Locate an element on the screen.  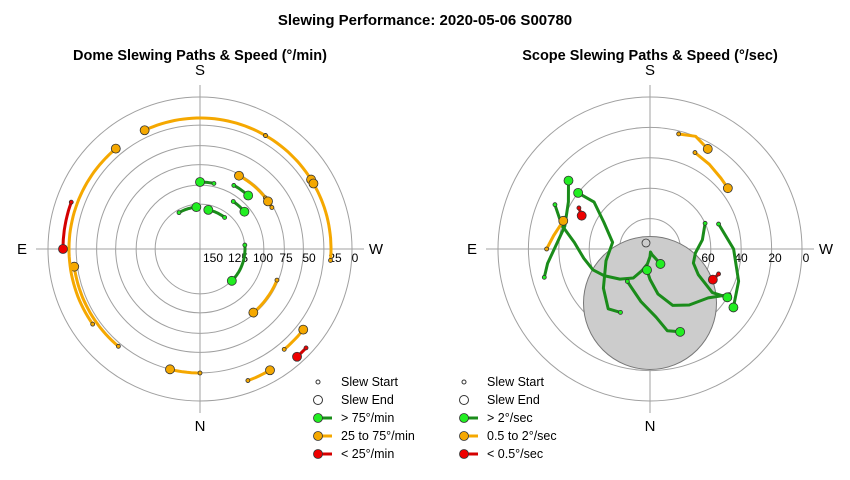
tick-label: 40 is located at coordinates (741, 258).